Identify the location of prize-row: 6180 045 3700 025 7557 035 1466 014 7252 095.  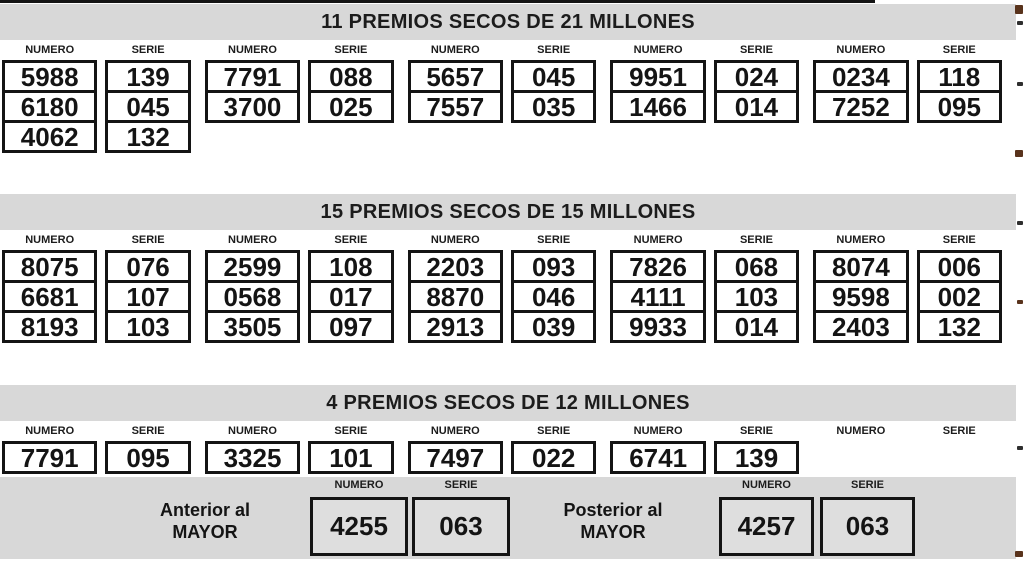
(509, 106).